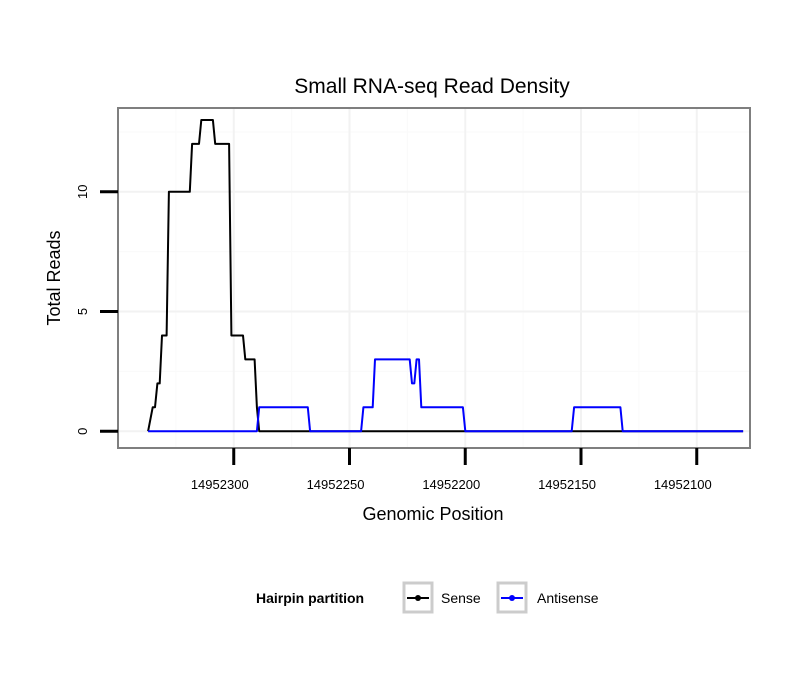  I want to click on x-tick-label: 14952150, so click(567, 484).